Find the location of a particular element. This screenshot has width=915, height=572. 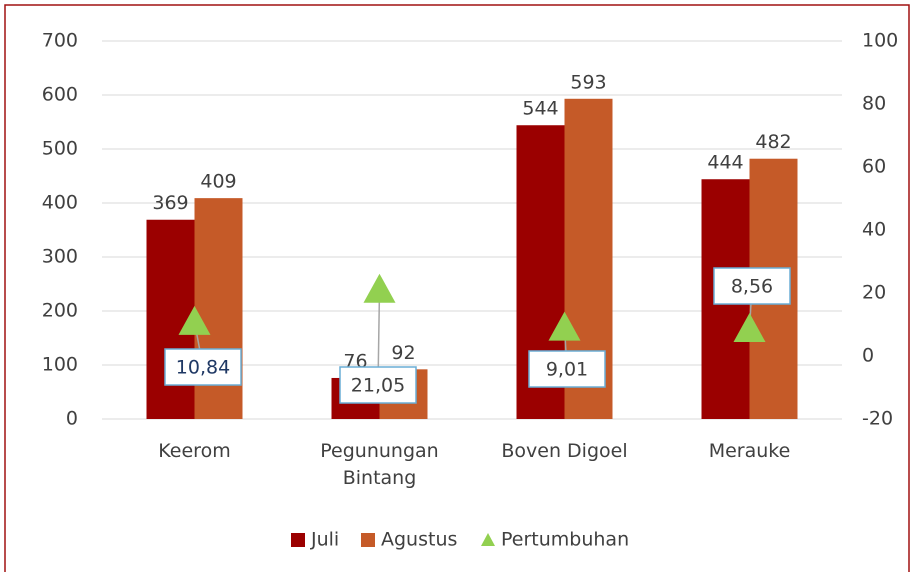

y-tick-label: 600 is located at coordinates (60, 95).